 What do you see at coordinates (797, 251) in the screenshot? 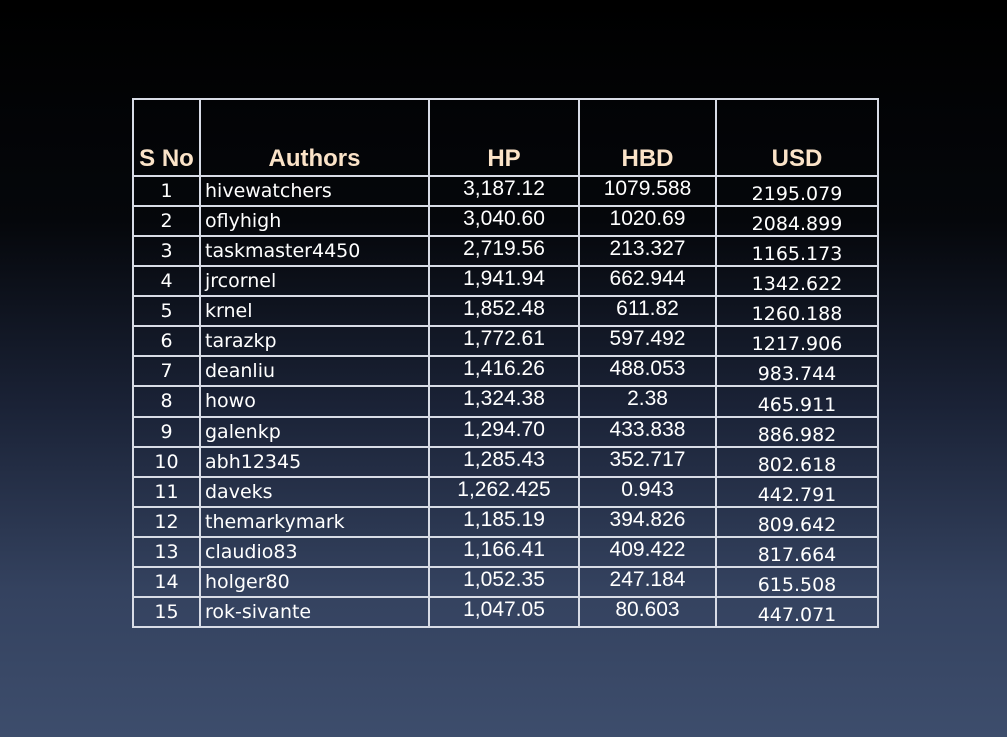
I see `cell-usd: 1165.173` at bounding box center [797, 251].